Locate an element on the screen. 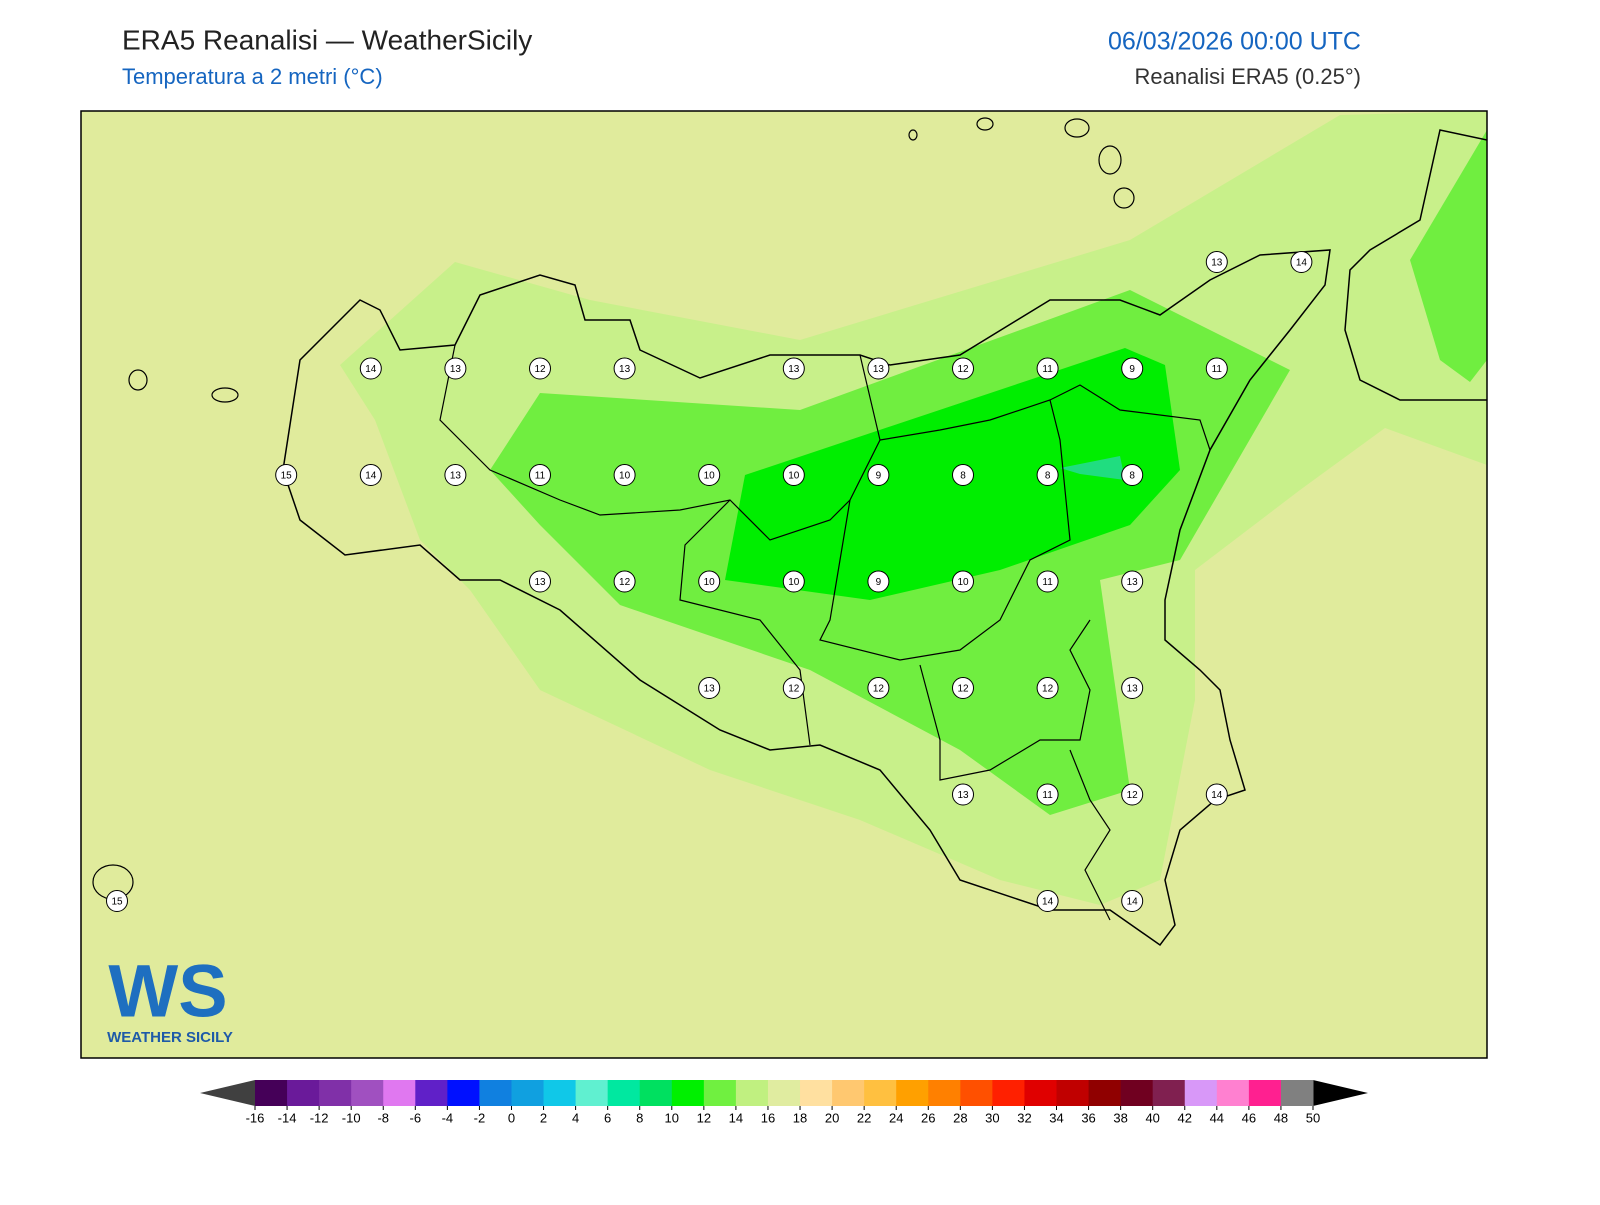 The height and width of the screenshot is (1205, 1600). colorbar-label: 18 is located at coordinates (800, 1117).